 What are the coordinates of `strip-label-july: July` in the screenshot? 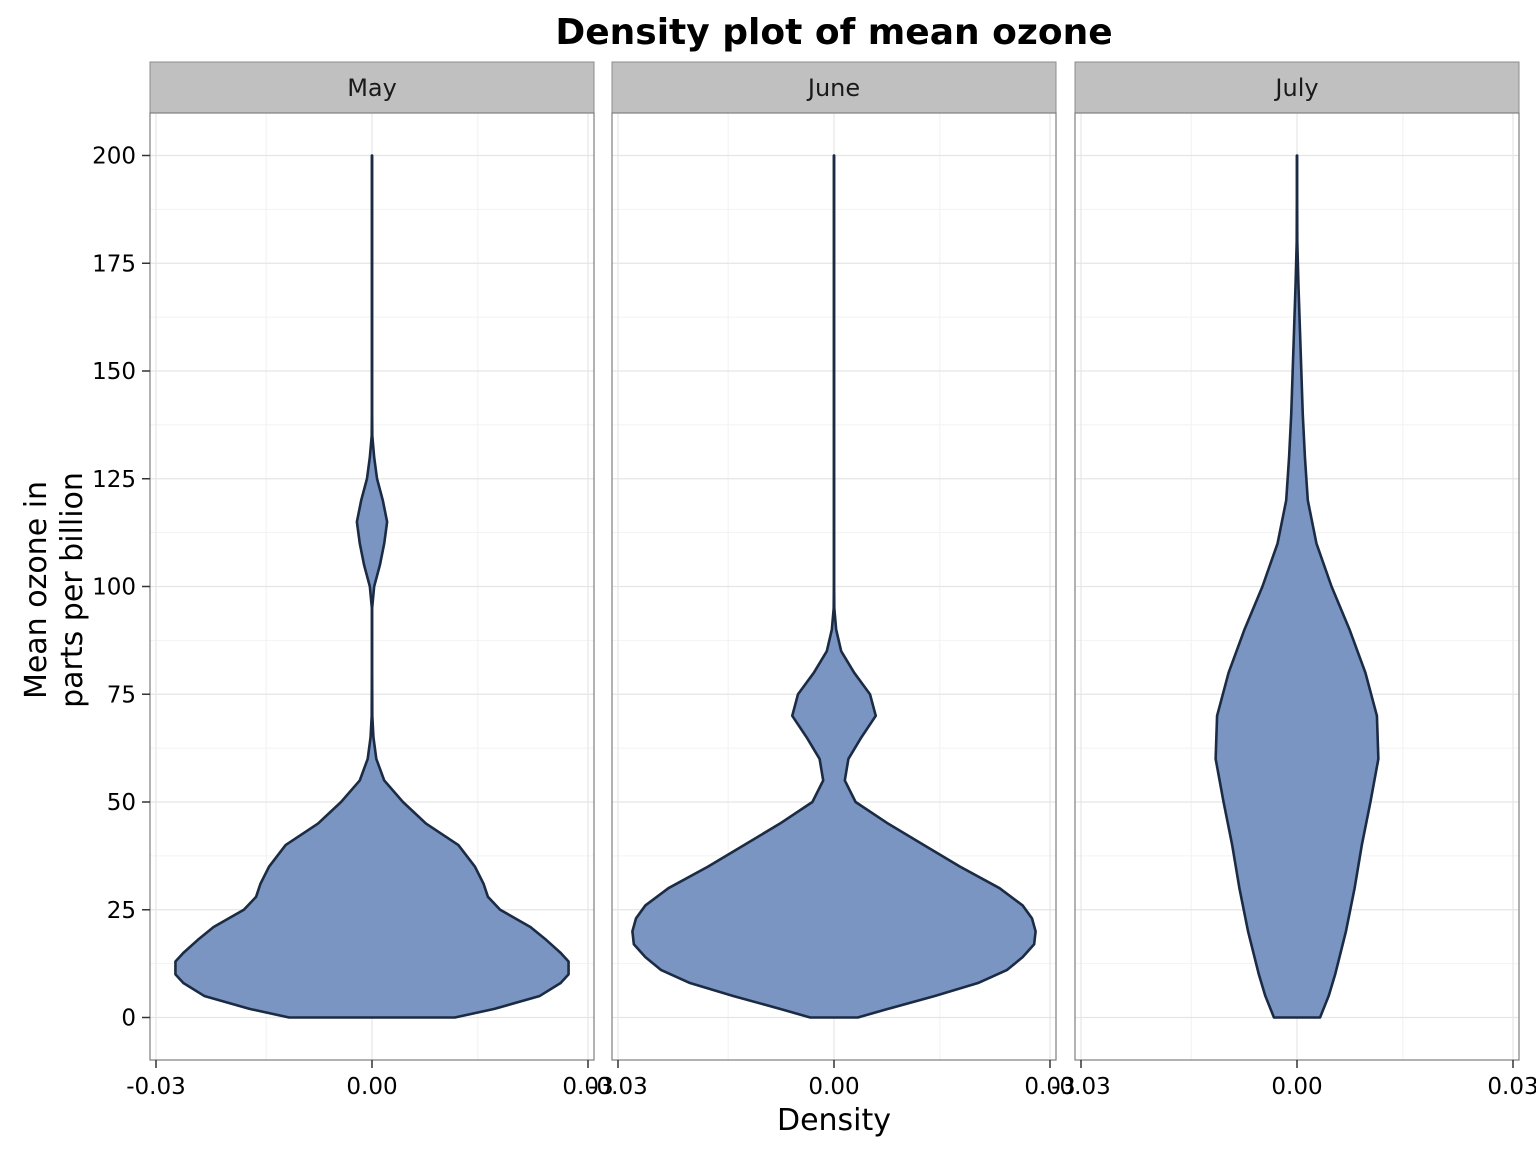 It's located at (1295, 88).